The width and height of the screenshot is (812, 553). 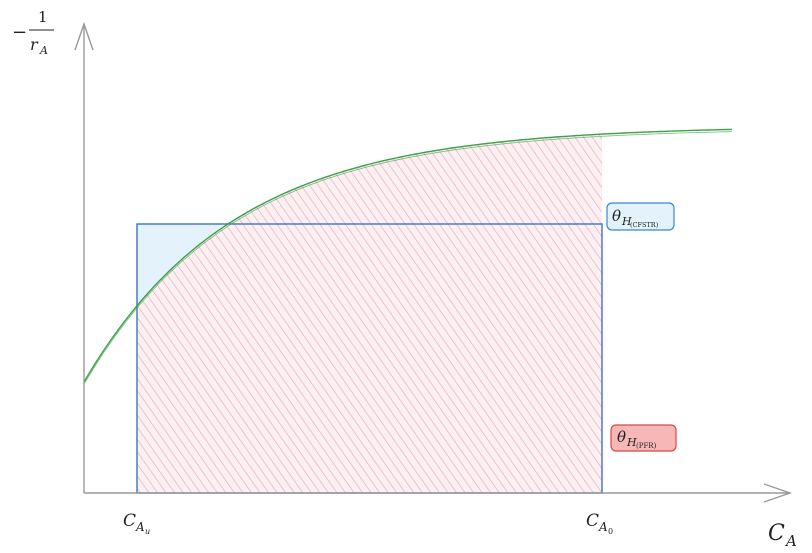 What do you see at coordinates (778, 493) in the screenshot?
I see `x-axis-arrowhead` at bounding box center [778, 493].